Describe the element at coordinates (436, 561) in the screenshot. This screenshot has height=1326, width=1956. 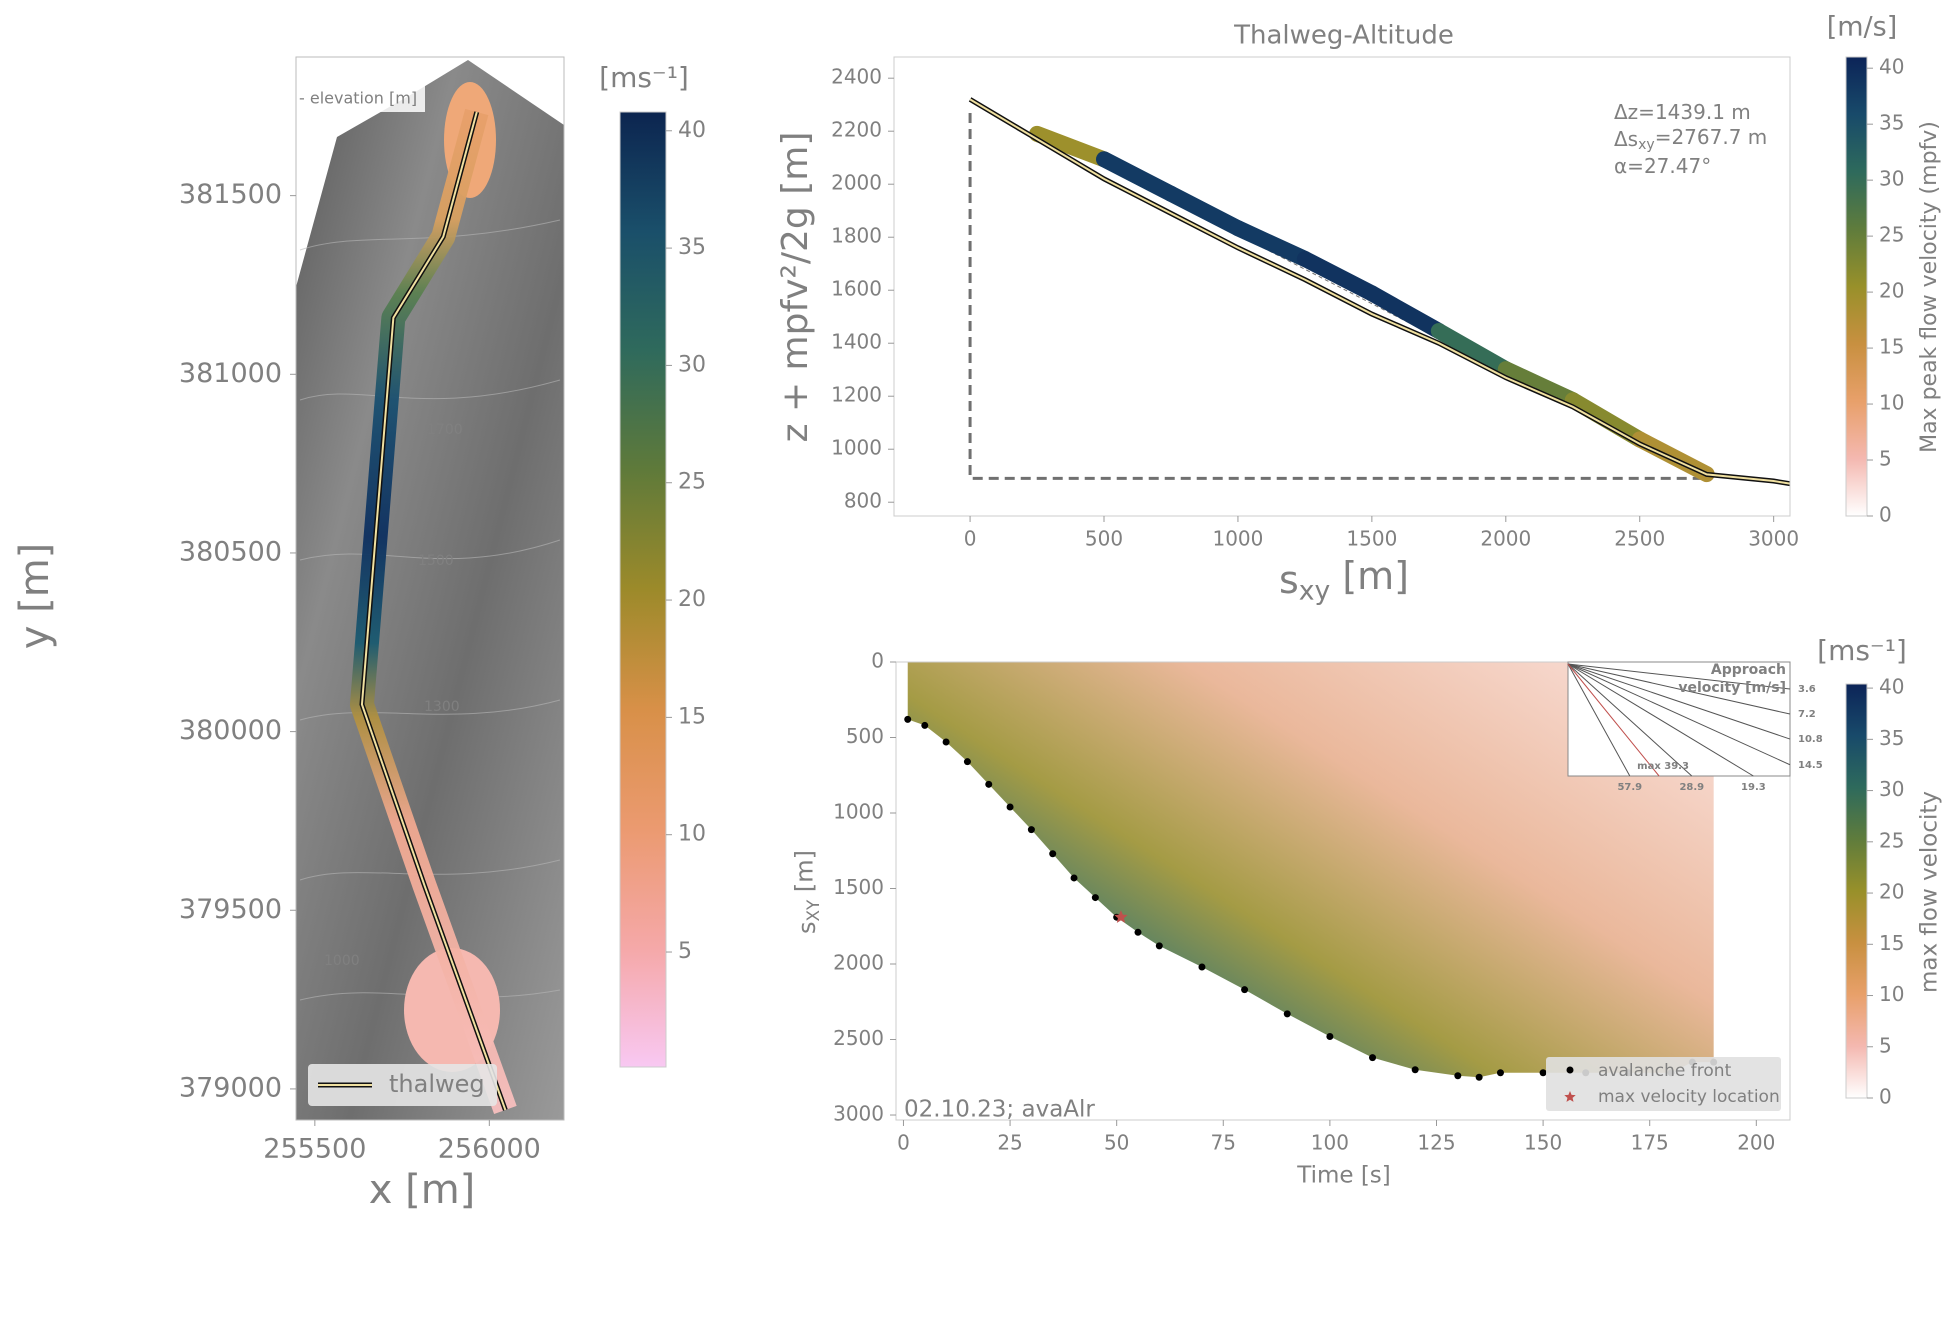
I see `contour-label: 1500` at that location.